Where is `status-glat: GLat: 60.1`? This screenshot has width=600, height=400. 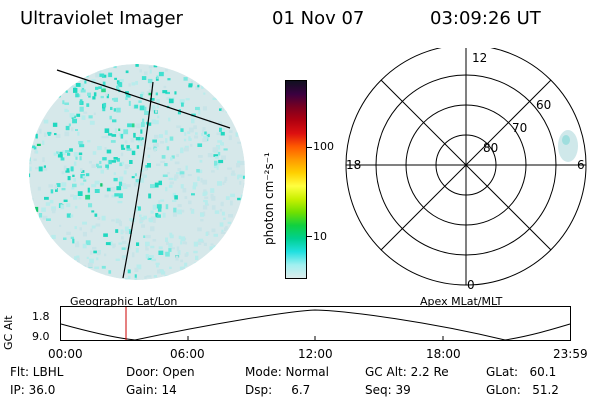 status-glat: GLat: 60.1 is located at coordinates (521, 372).